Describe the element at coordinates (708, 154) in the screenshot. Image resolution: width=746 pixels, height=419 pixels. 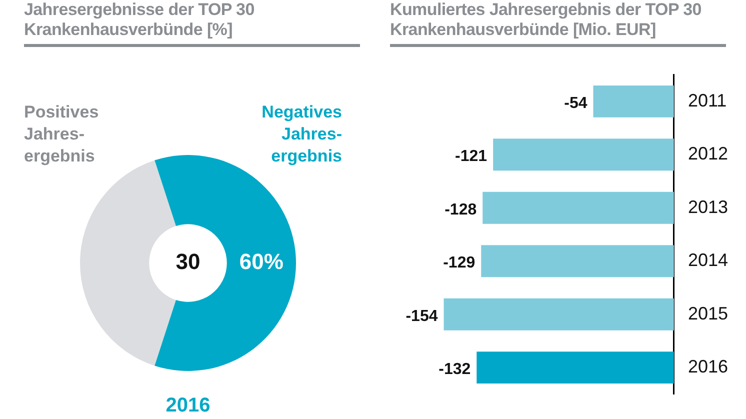
I see `y-tick-label: 2012` at that location.